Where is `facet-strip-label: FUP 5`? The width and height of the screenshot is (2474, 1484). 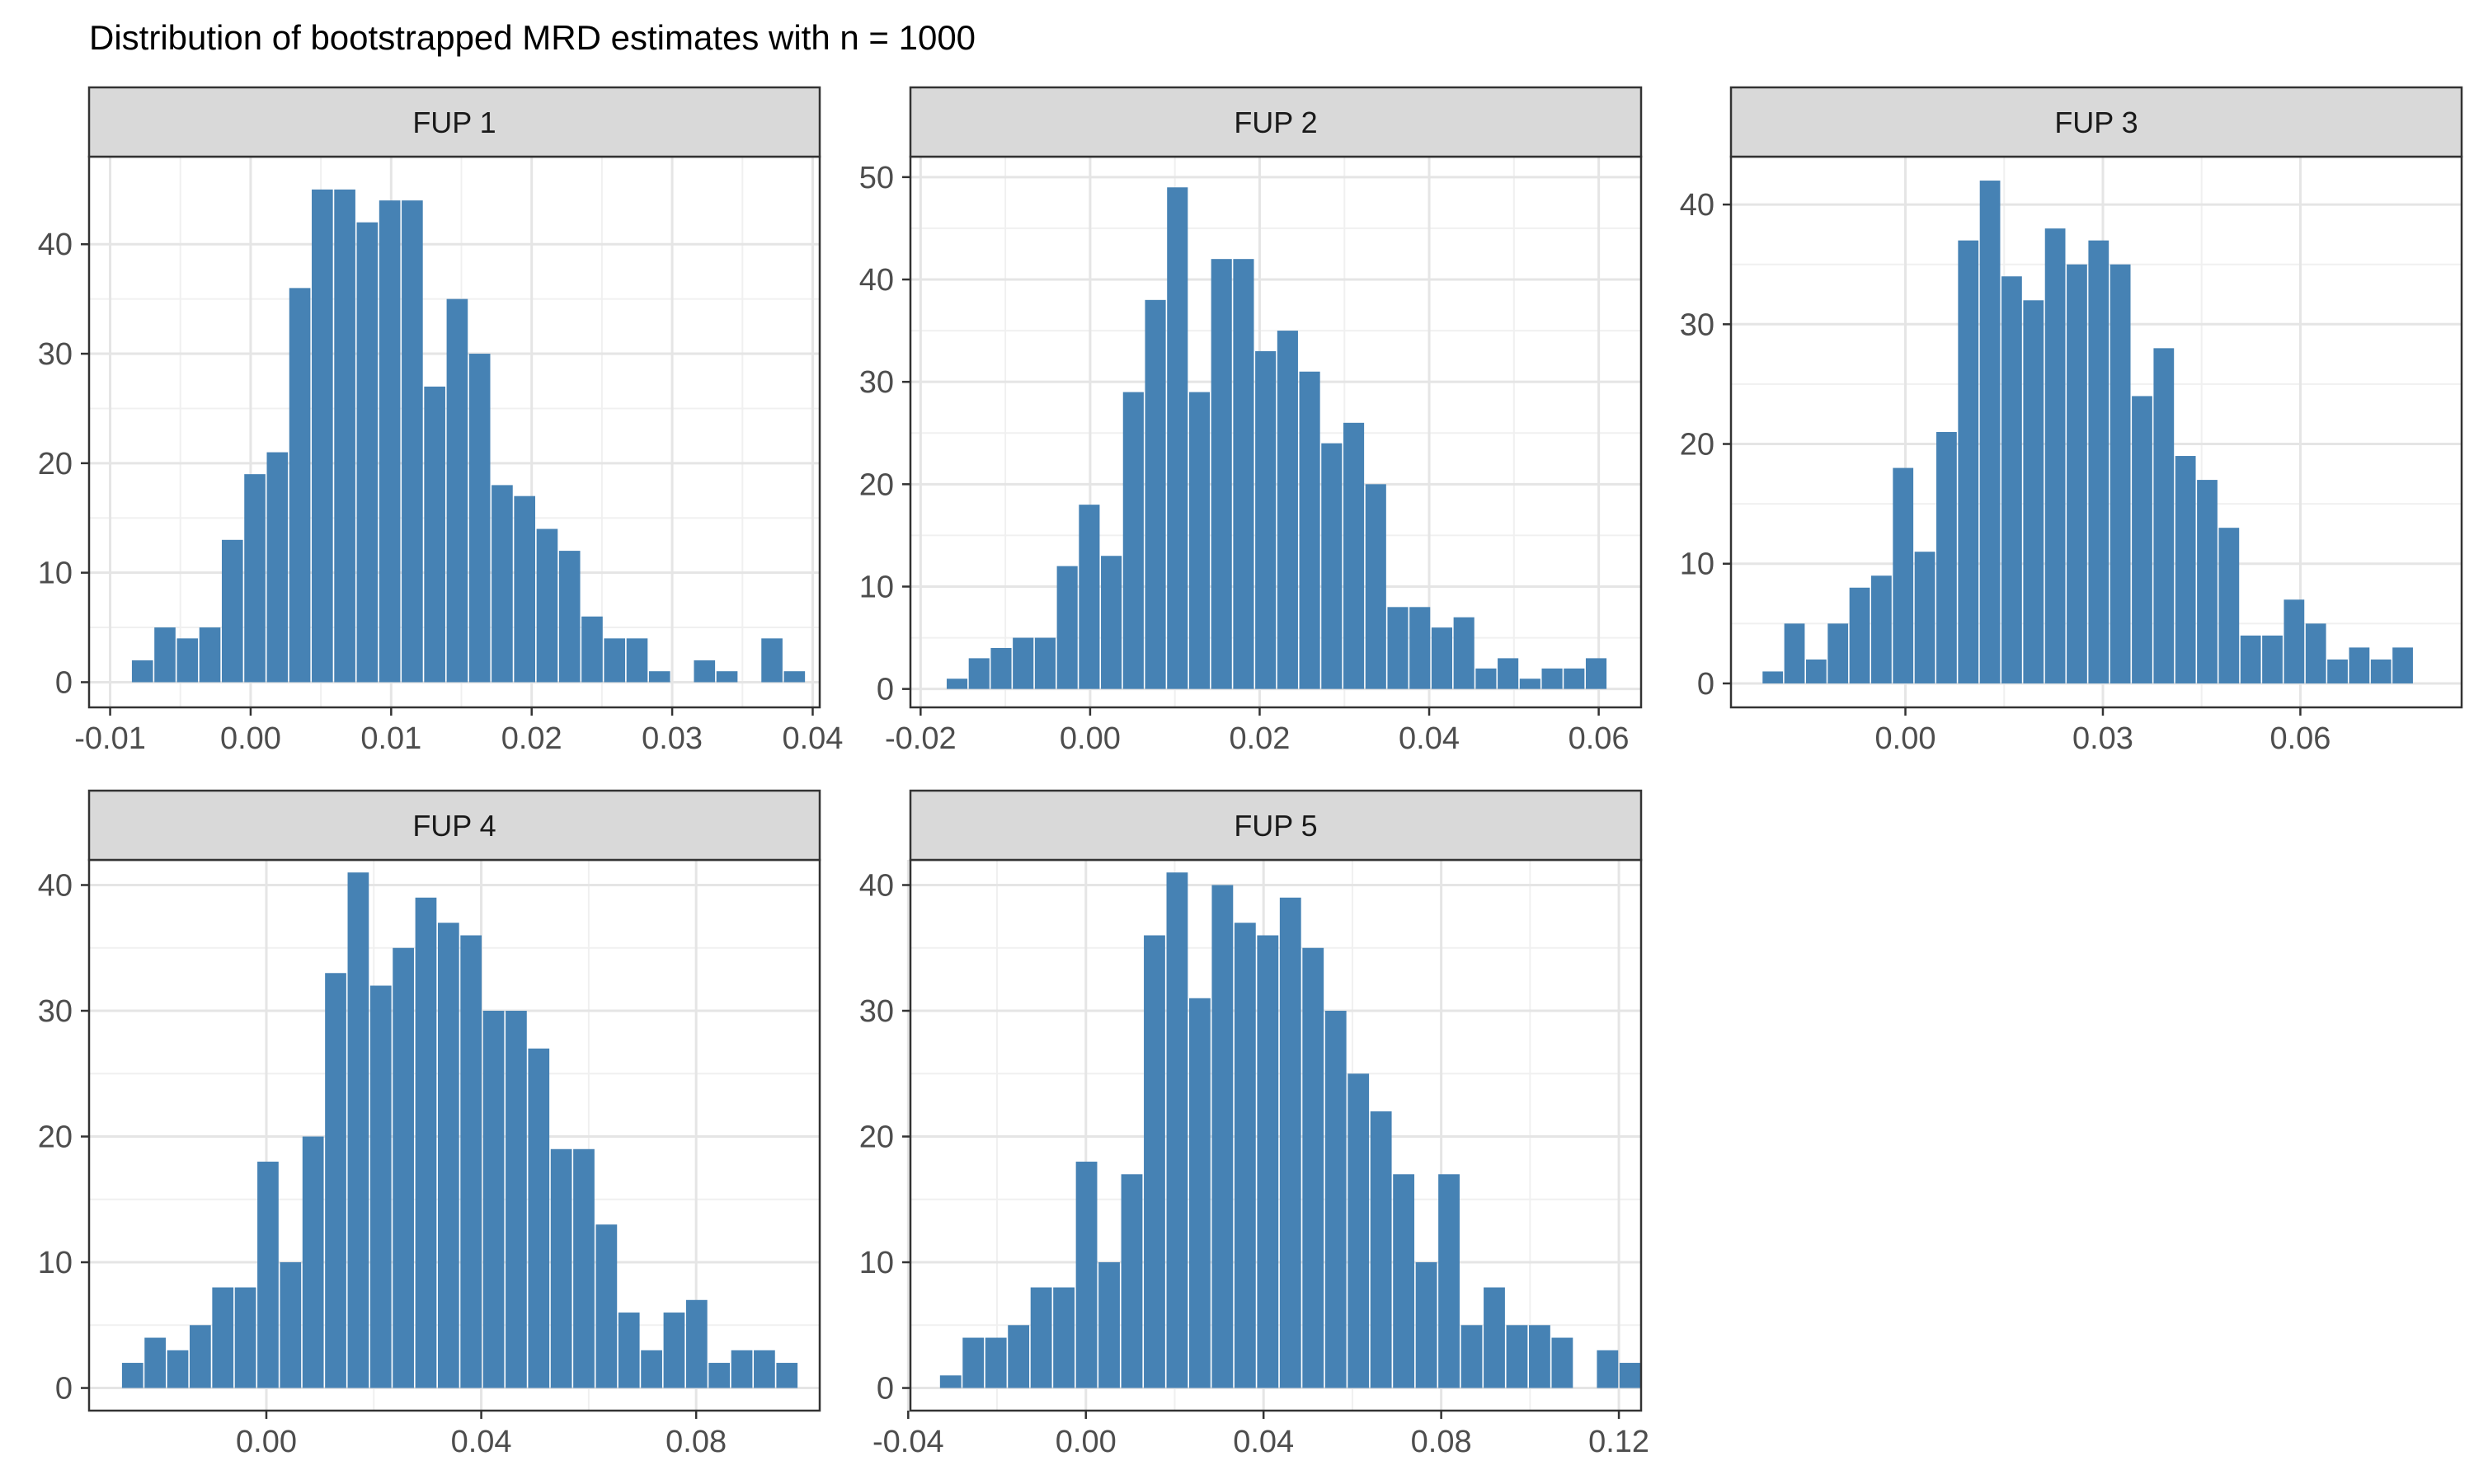
facet-strip-label: FUP 5 is located at coordinates (1275, 826).